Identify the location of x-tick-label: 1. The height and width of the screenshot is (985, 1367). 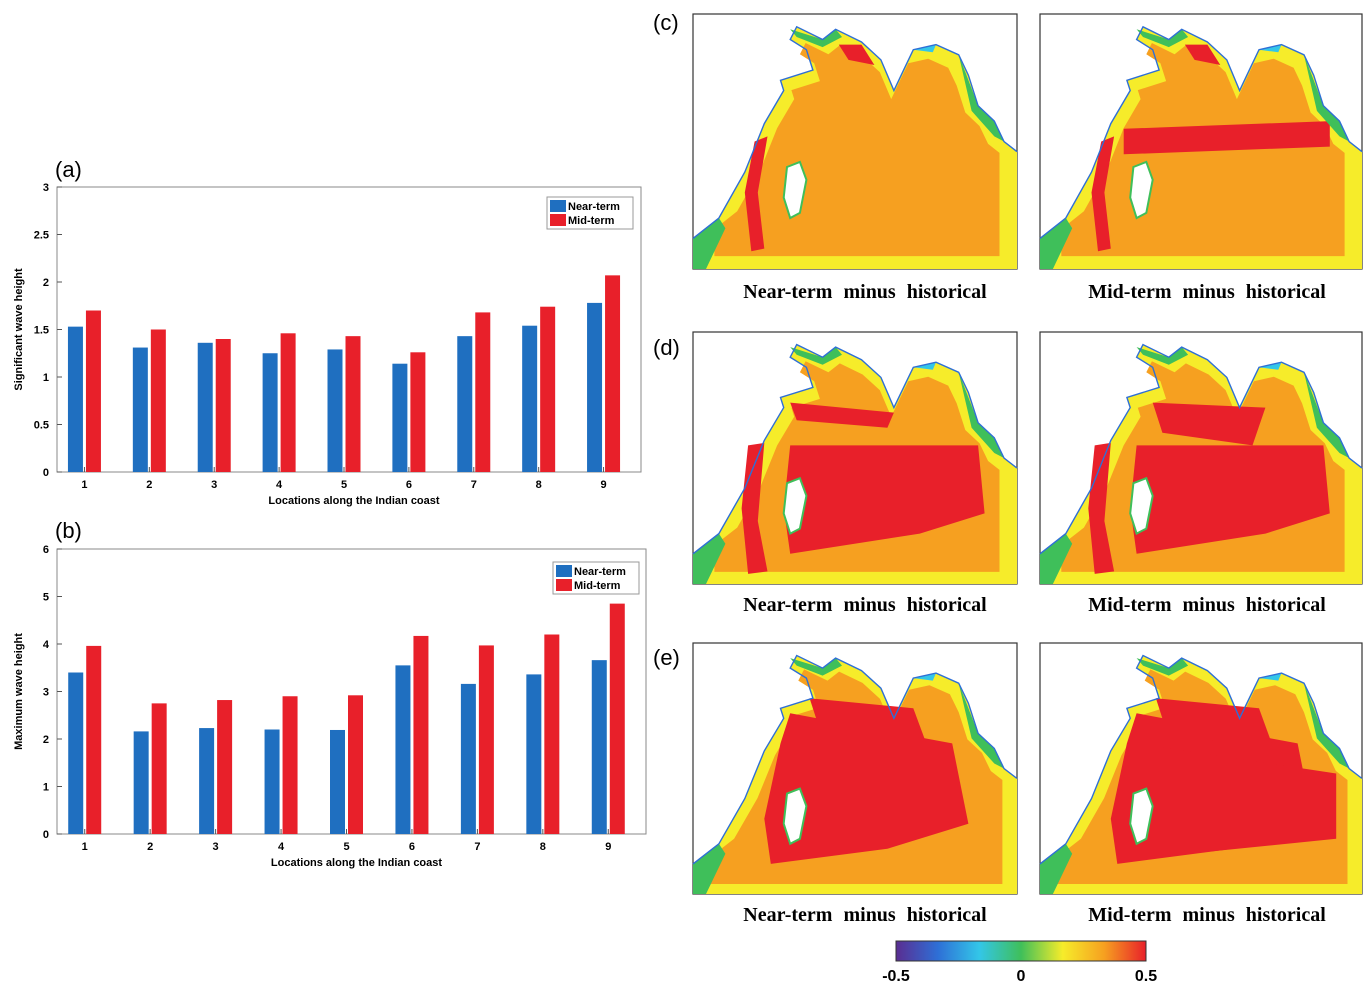
(85, 847).